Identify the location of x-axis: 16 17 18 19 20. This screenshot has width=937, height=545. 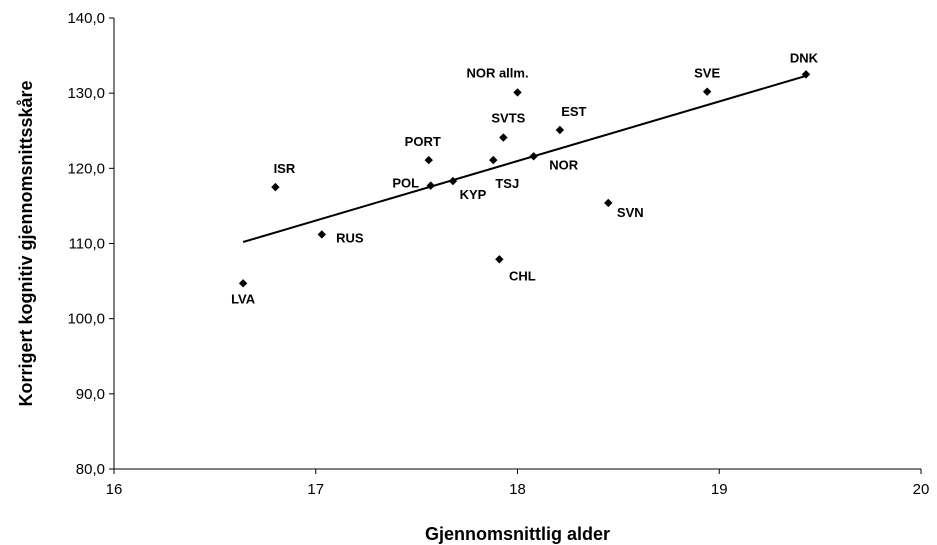
(518, 483).